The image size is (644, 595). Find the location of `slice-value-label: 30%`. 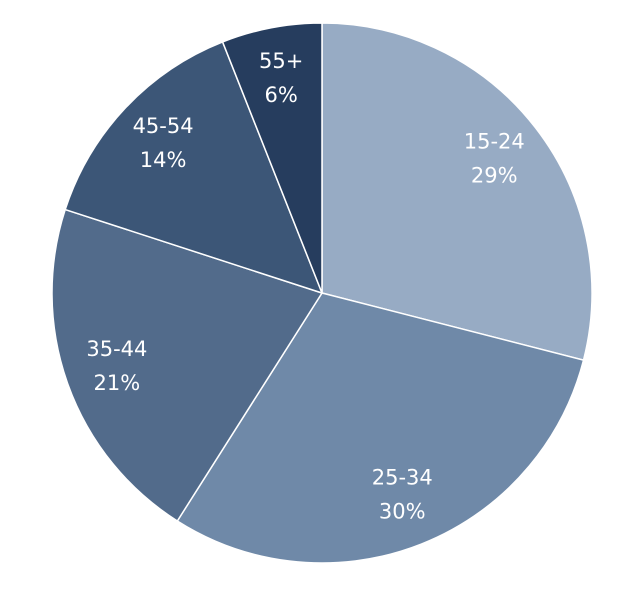

slice-value-label: 30% is located at coordinates (402, 512).